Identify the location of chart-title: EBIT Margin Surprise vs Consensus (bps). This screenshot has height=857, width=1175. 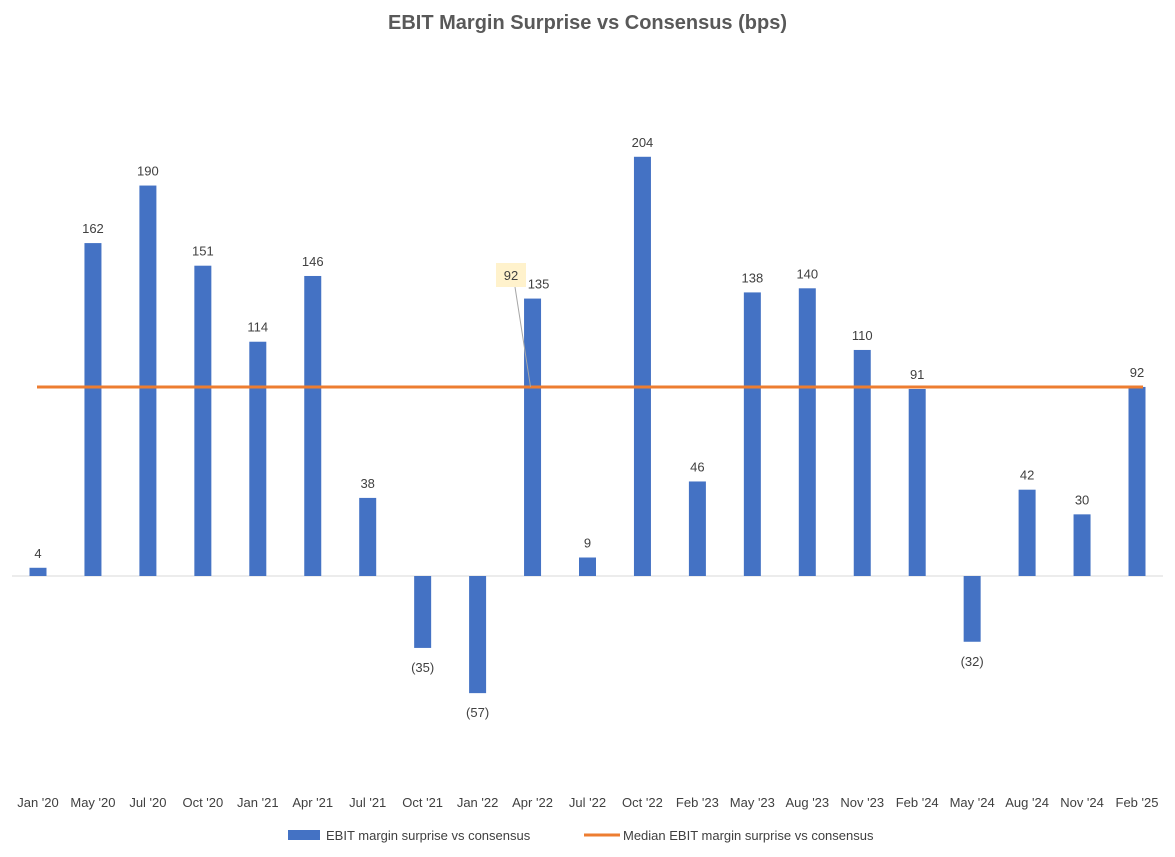
(587, 23).